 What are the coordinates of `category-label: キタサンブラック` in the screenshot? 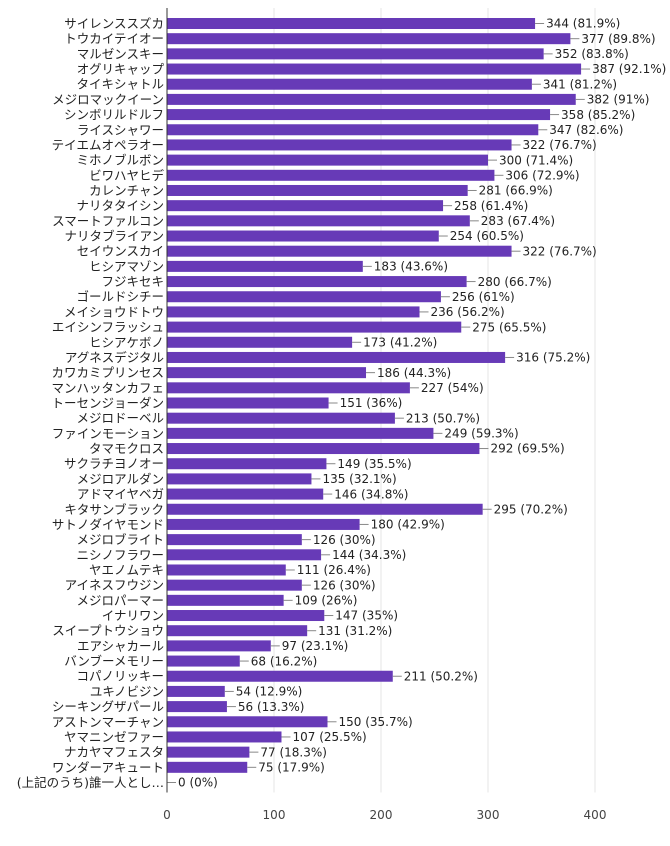 It's located at (114, 509).